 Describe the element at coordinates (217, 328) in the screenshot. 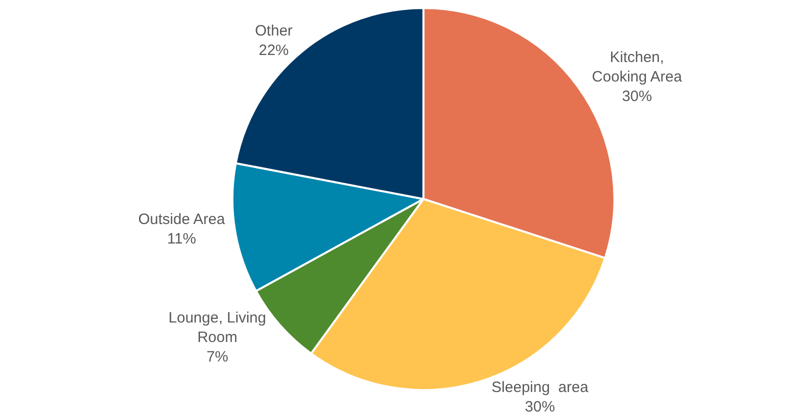

I see `slice-label: Lounge, Living Room` at that location.